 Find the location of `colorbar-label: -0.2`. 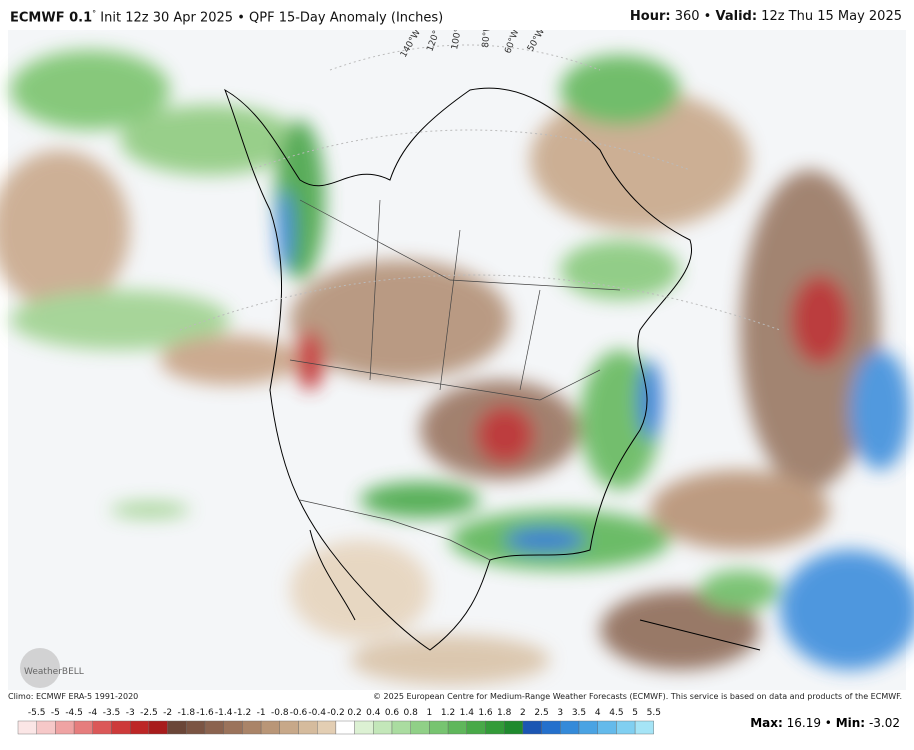

colorbar-label: -0.2 is located at coordinates (336, 713).